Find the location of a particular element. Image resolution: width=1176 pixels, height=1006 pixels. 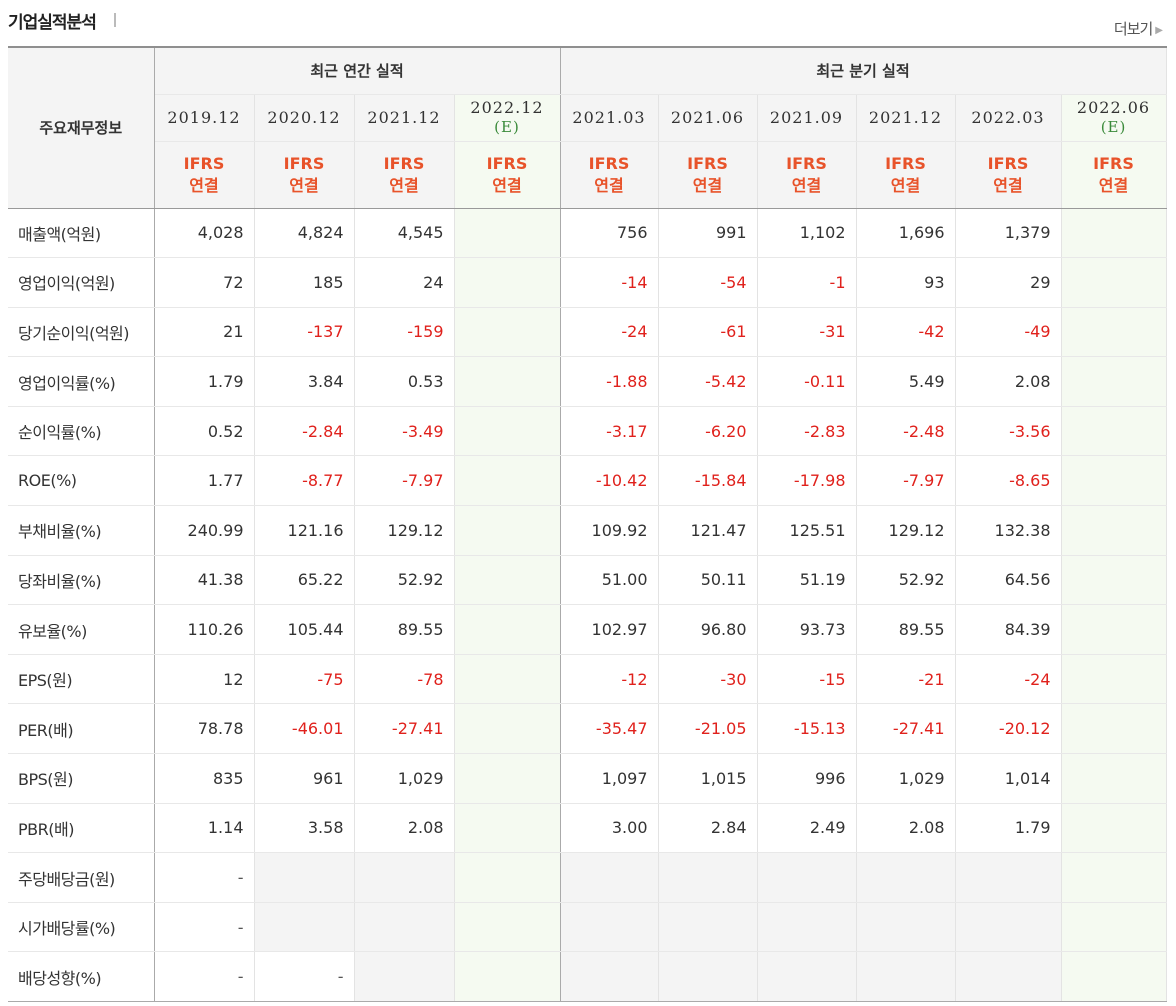

value-cell: 96.80 is located at coordinates (708, 629).